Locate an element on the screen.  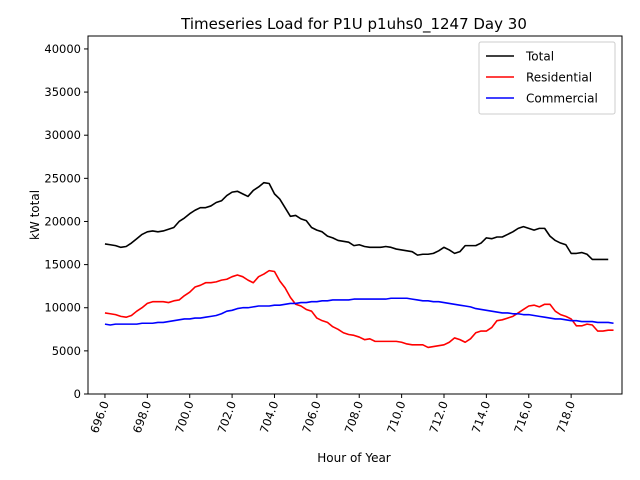
commercial-legend-label: Commercial is located at coordinates (562, 99).